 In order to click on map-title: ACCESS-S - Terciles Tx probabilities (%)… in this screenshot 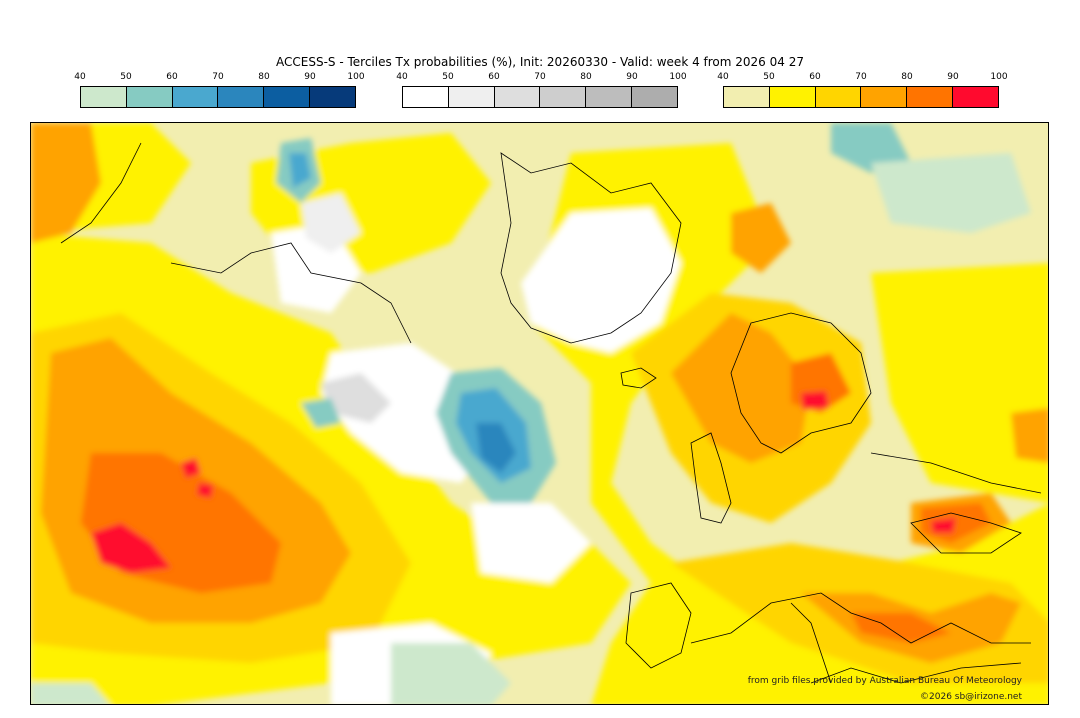, I will do `click(540, 62)`.